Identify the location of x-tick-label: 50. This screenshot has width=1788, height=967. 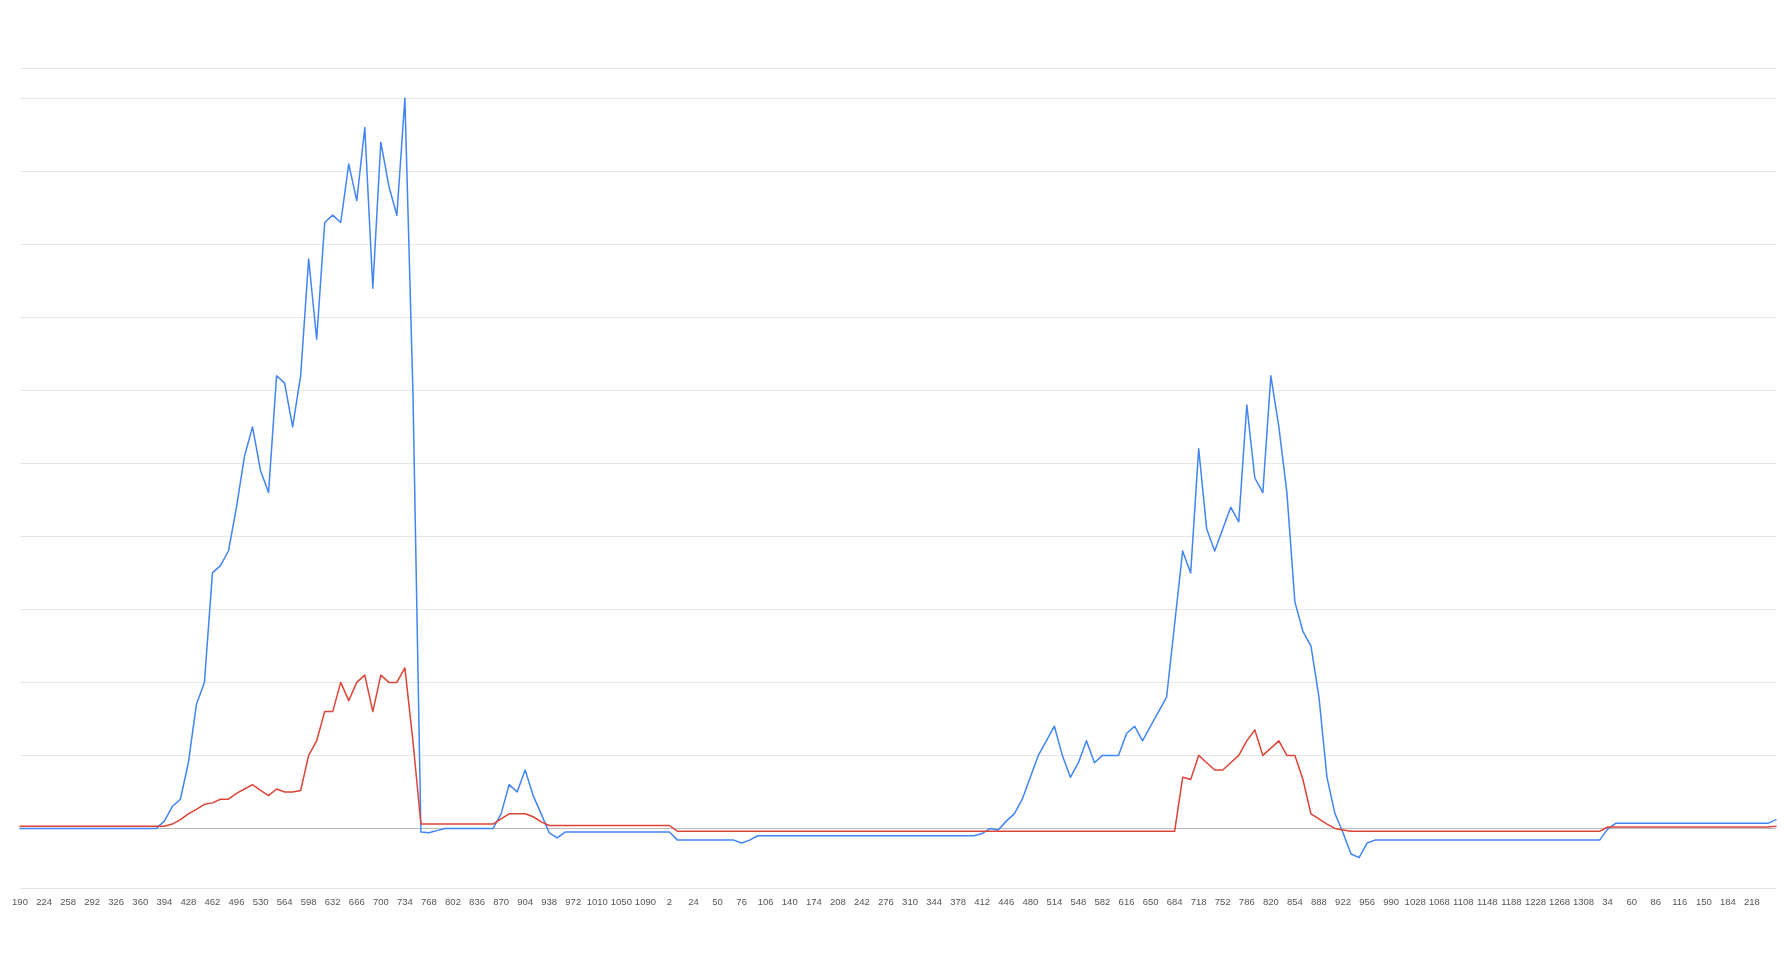
(717, 901).